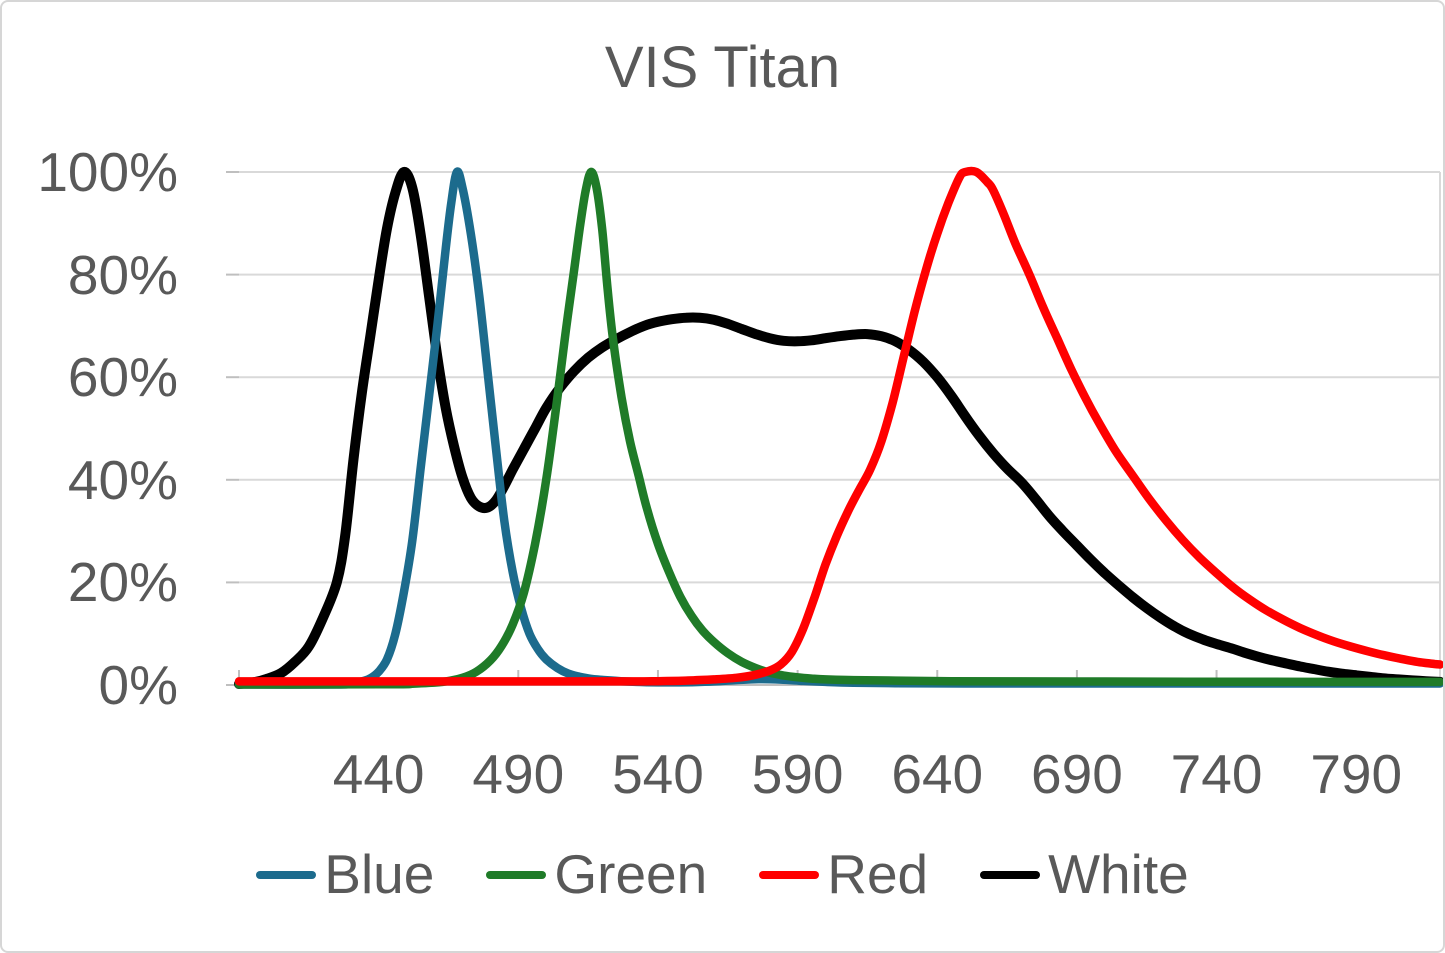 The width and height of the screenshot is (1445, 953). What do you see at coordinates (379, 874) in the screenshot?
I see `legend-label: Blue` at bounding box center [379, 874].